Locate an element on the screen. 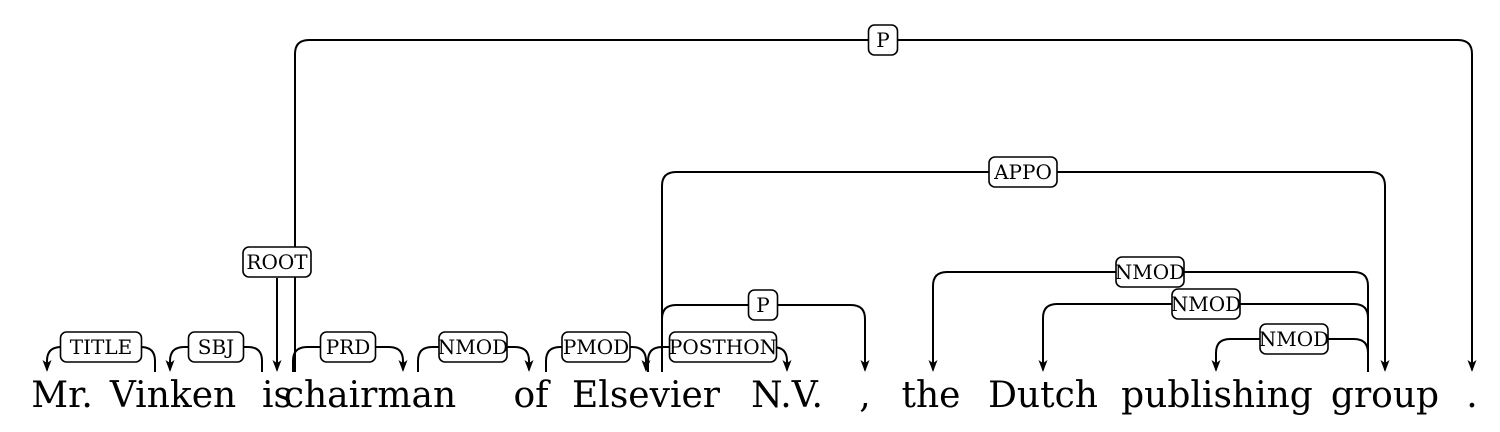  dependency-label: ROOT is located at coordinates (277, 262).